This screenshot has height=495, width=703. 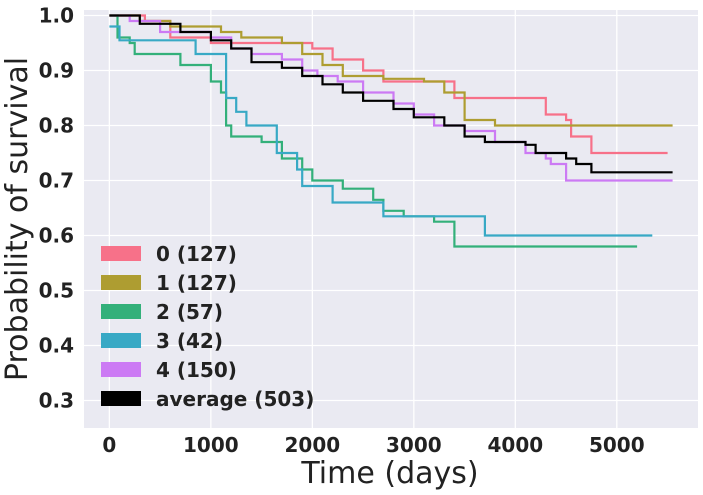 I want to click on y-tick-labels: 0.3 0.4 0.5 0.6 0.7 0.8 0.9 1.0, so click(x=56, y=208).